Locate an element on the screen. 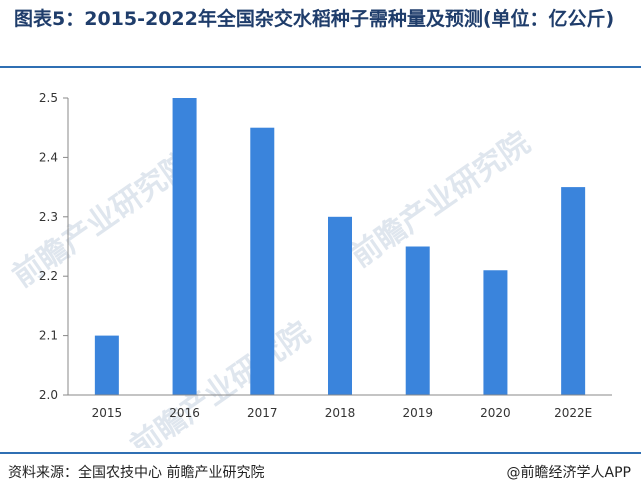 This screenshot has width=641, height=501. brand-label: @前瞻经济学人APP is located at coordinates (568, 473).